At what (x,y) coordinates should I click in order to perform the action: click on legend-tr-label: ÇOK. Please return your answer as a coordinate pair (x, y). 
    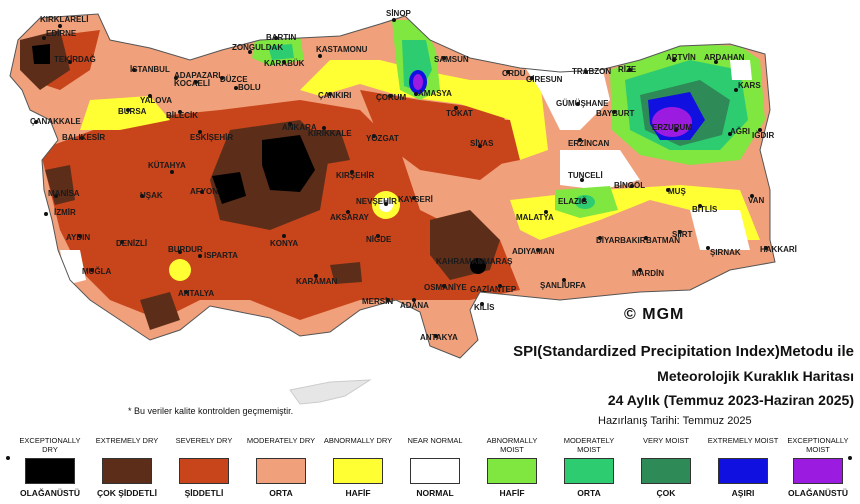
    Looking at the image, I should click on (666, 493).